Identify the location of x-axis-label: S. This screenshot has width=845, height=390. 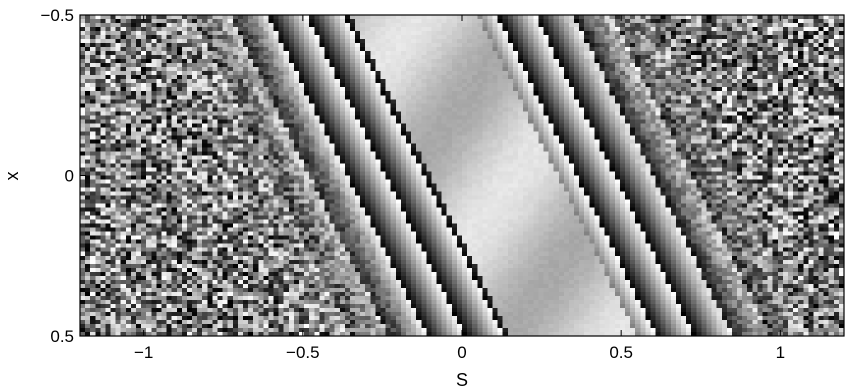
(462, 380).